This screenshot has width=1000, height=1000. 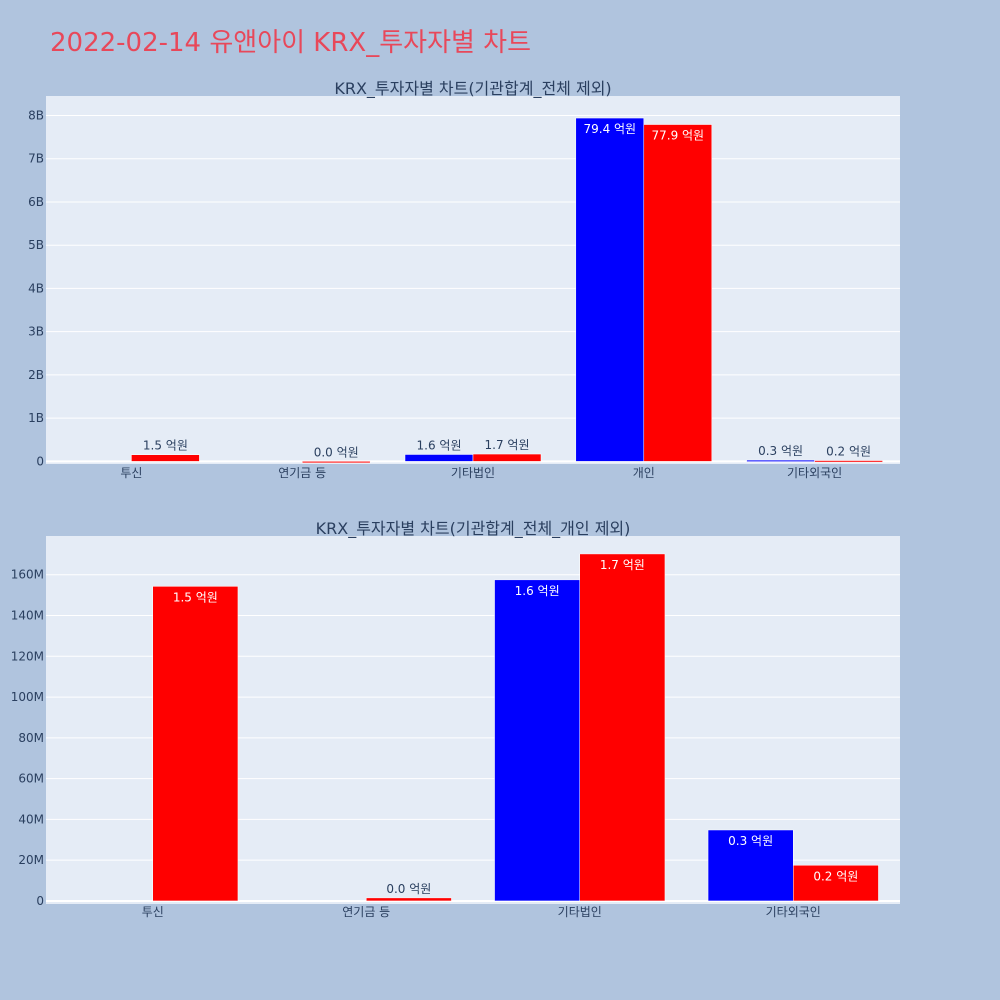 What do you see at coordinates (31, 819) in the screenshot?
I see `y-tick-label: 40M` at bounding box center [31, 819].